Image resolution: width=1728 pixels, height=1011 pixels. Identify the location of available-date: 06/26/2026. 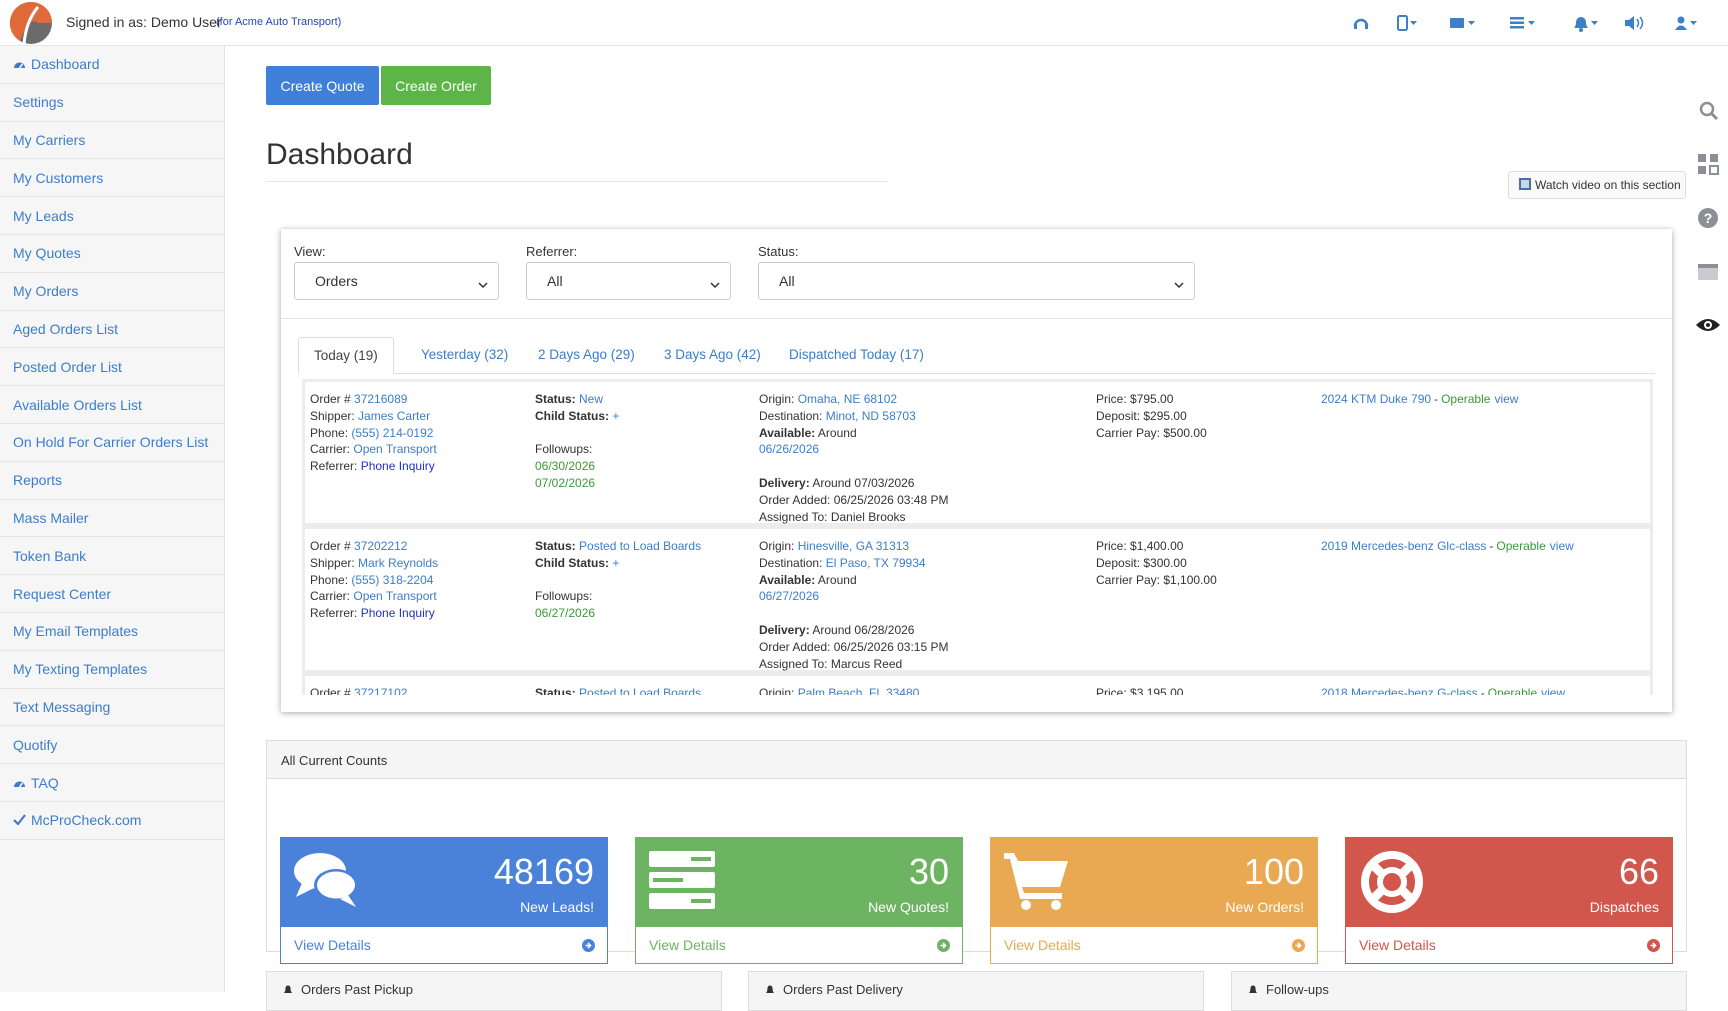
(789, 449).